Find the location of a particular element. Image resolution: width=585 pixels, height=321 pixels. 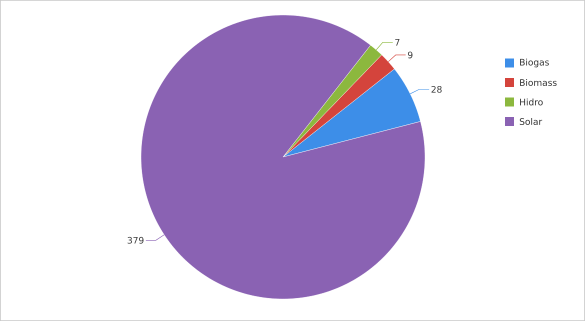

legend-label: Solar is located at coordinates (531, 121).